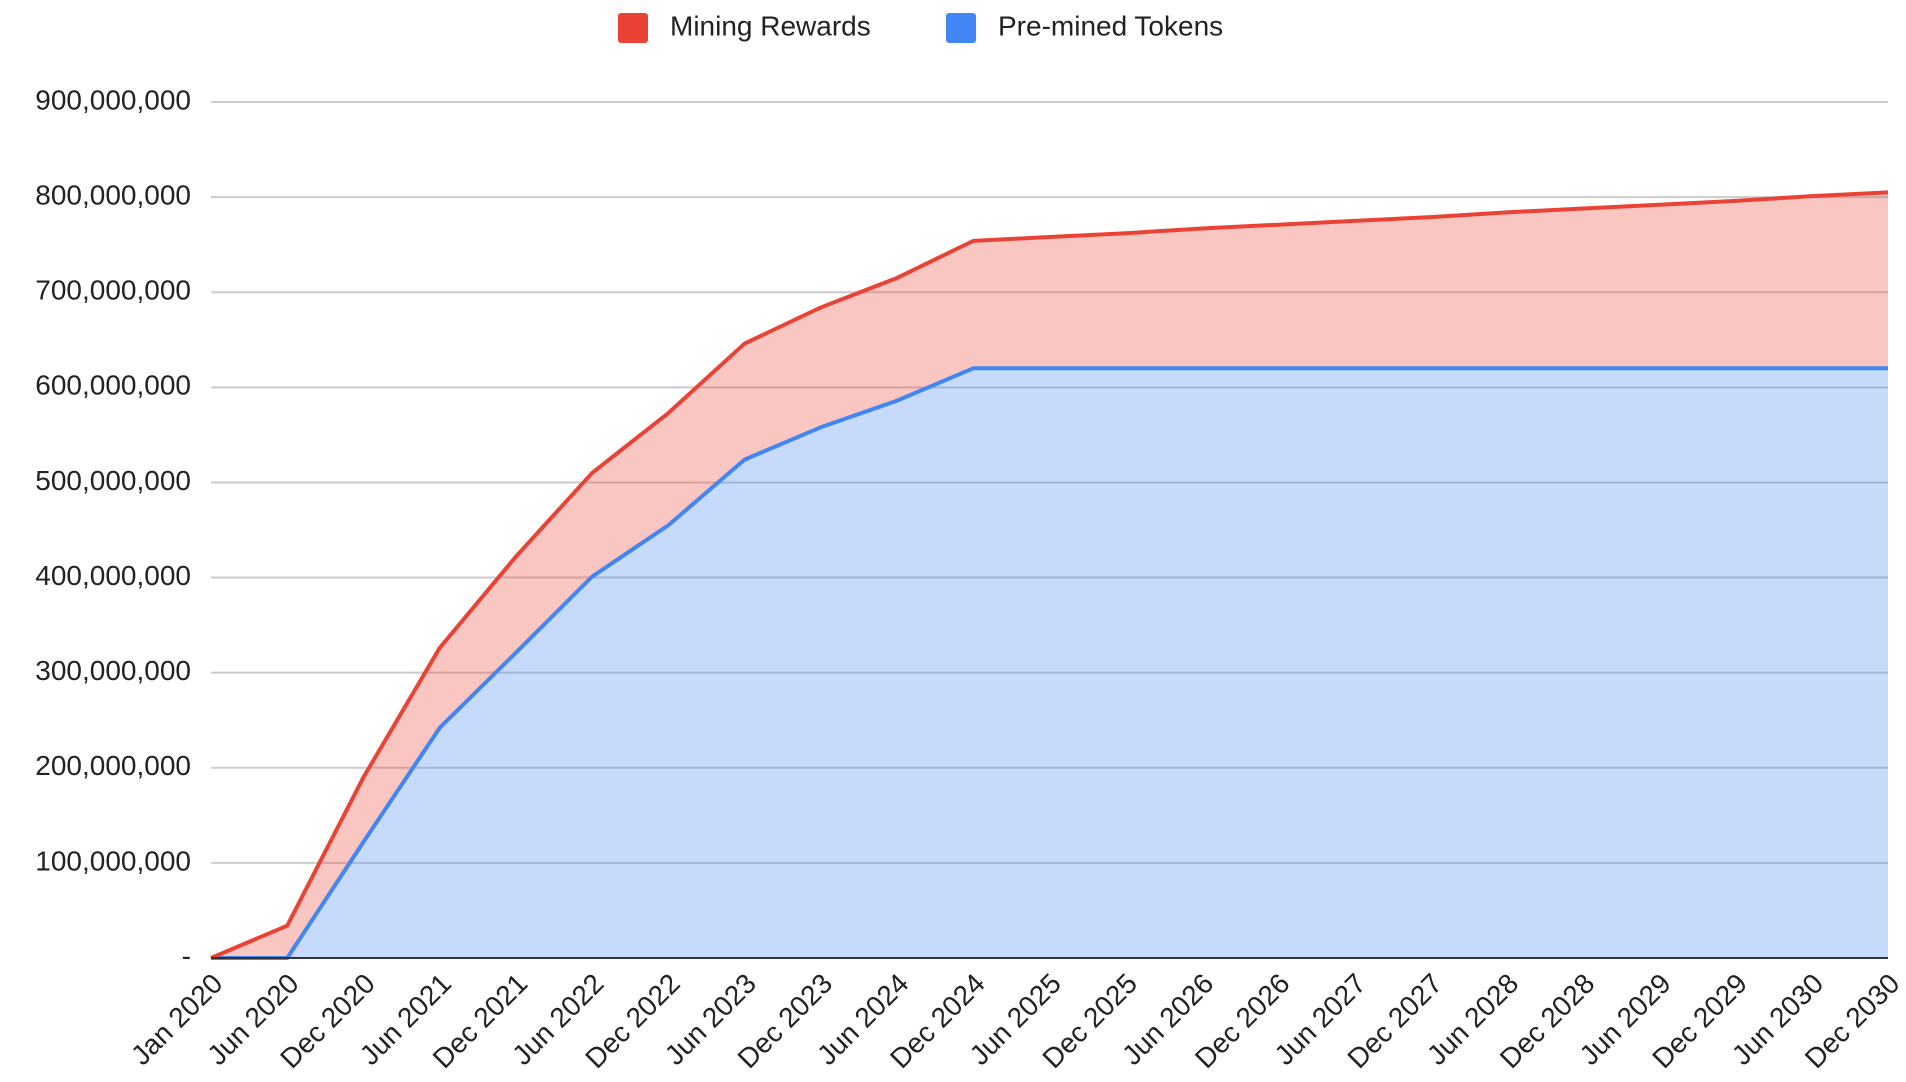 This screenshot has height=1082, width=1906. I want to click on y-tick-label: 300,000,000, so click(113, 670).